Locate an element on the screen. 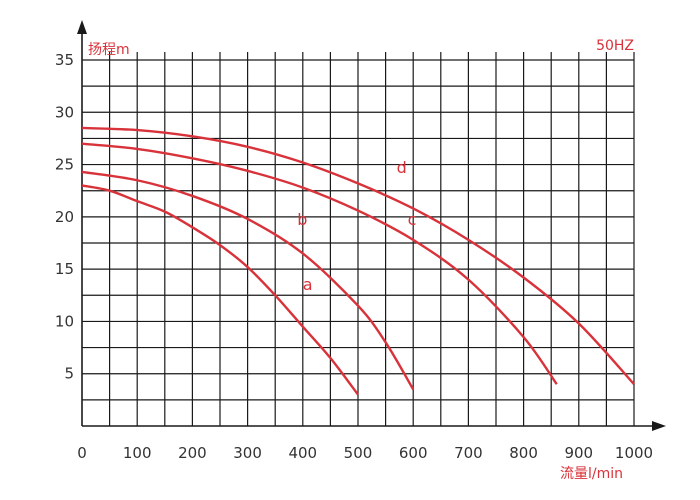 The image size is (700, 500). curve-label-a: a is located at coordinates (308, 284).